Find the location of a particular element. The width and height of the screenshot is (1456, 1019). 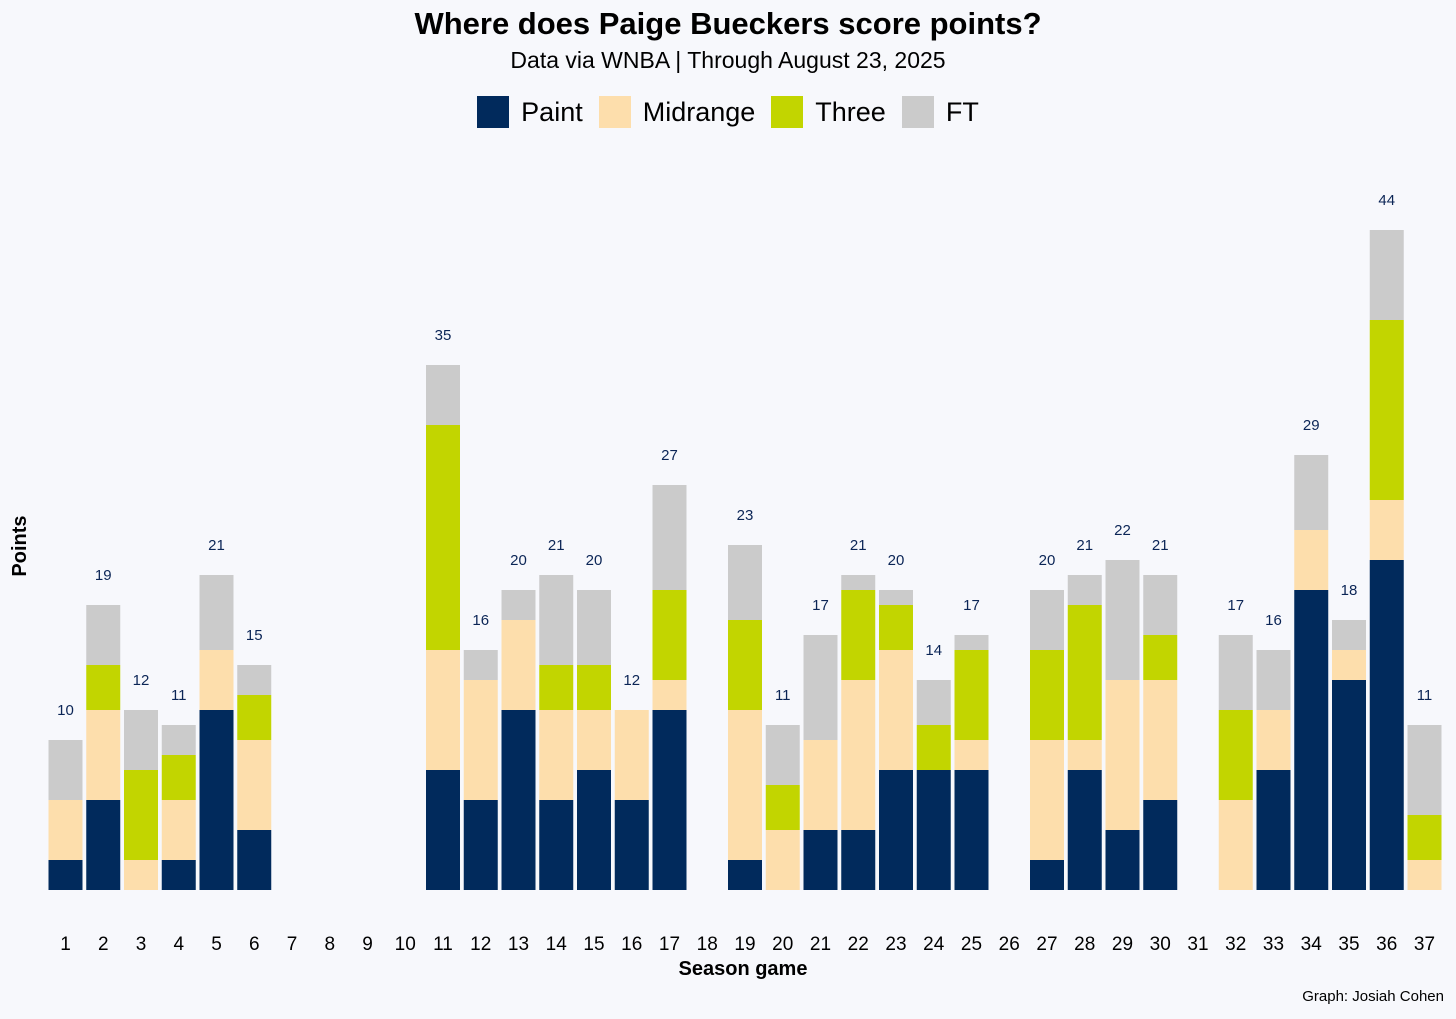

total-label: 16 is located at coordinates (480, 620).